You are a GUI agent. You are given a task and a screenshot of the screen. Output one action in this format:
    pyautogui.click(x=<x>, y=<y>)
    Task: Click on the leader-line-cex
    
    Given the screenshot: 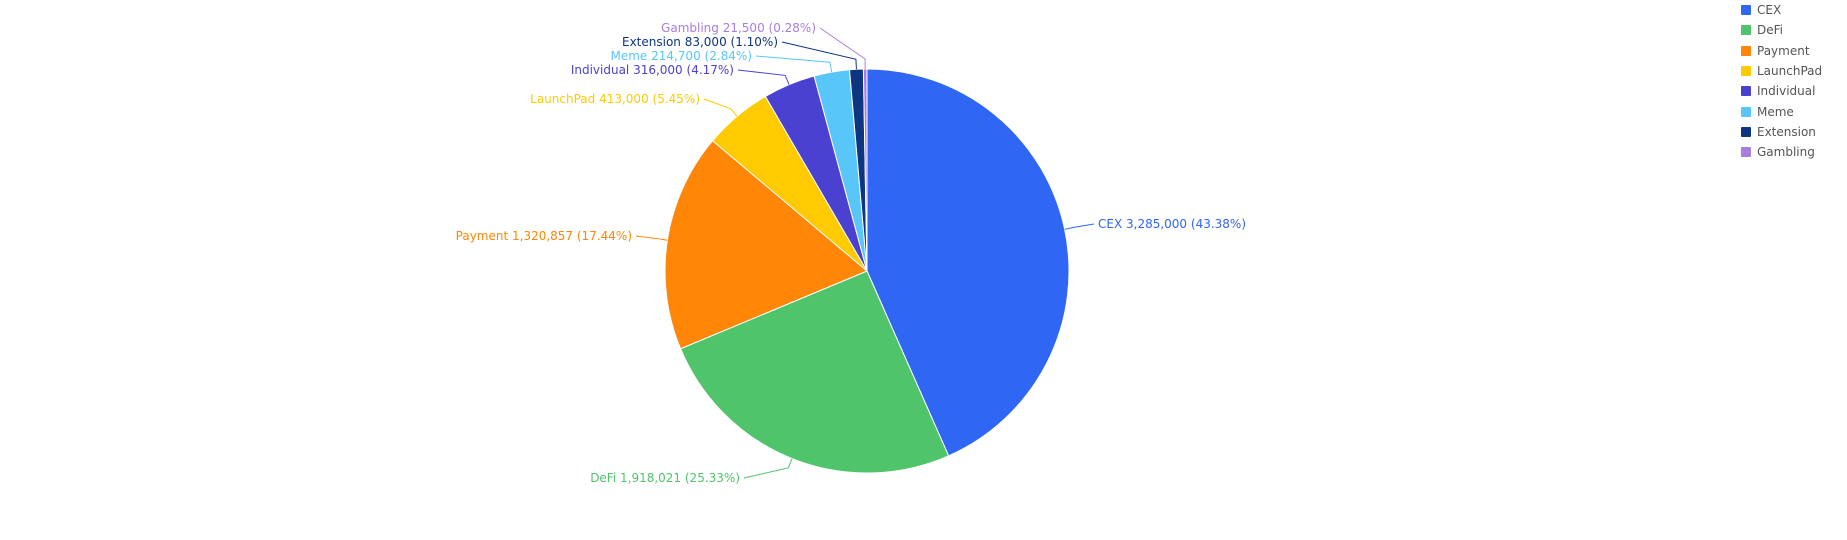 What is the action you would take?
    pyautogui.click(x=1079, y=226)
    